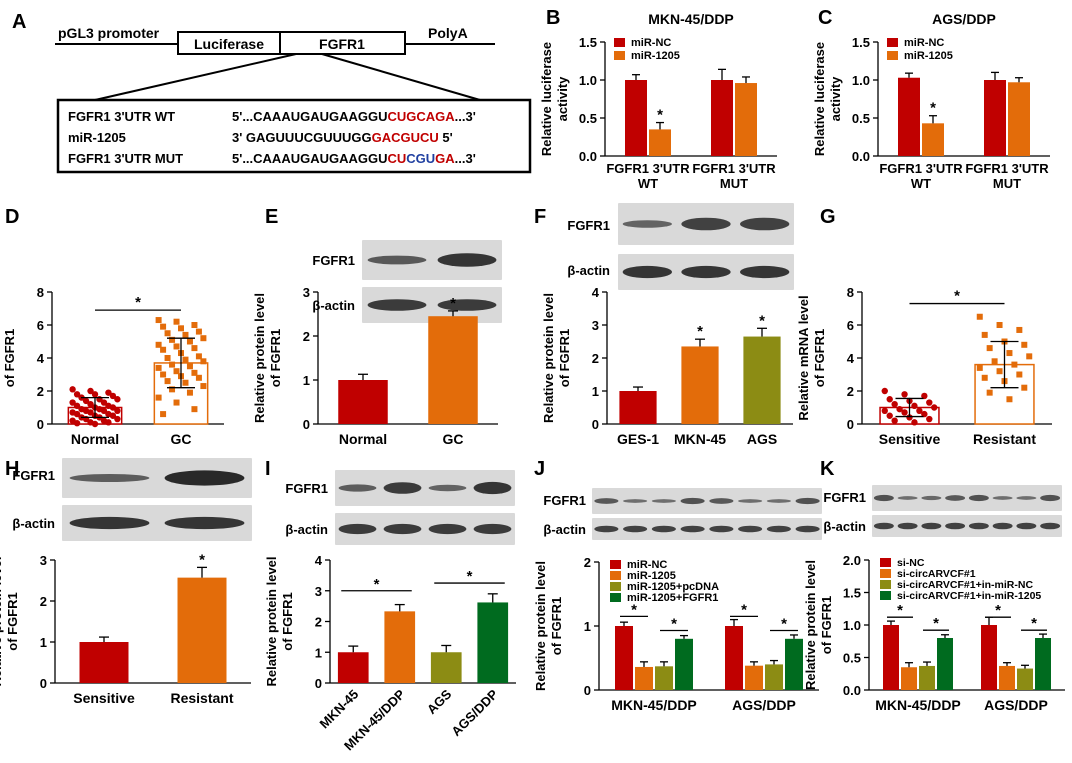 The image size is (1072, 763). What do you see at coordinates (310, 116) in the screenshot?
I see `sequence-segment: 5'...CAAAUGAUGAAGGU` at bounding box center [310, 116].